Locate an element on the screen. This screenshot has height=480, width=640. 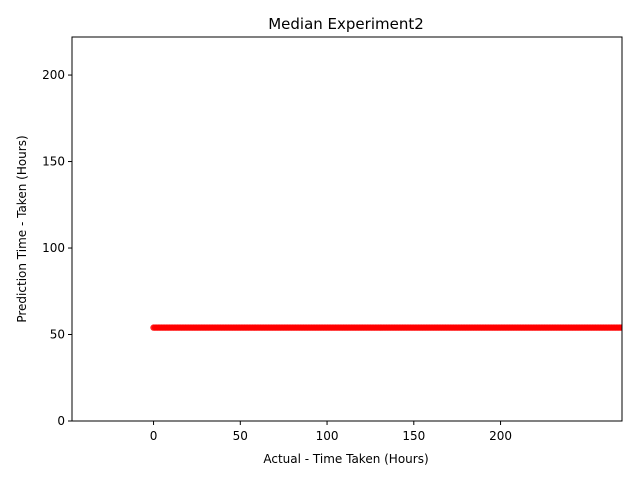
x-tick-label: 150 is located at coordinates (413, 436).